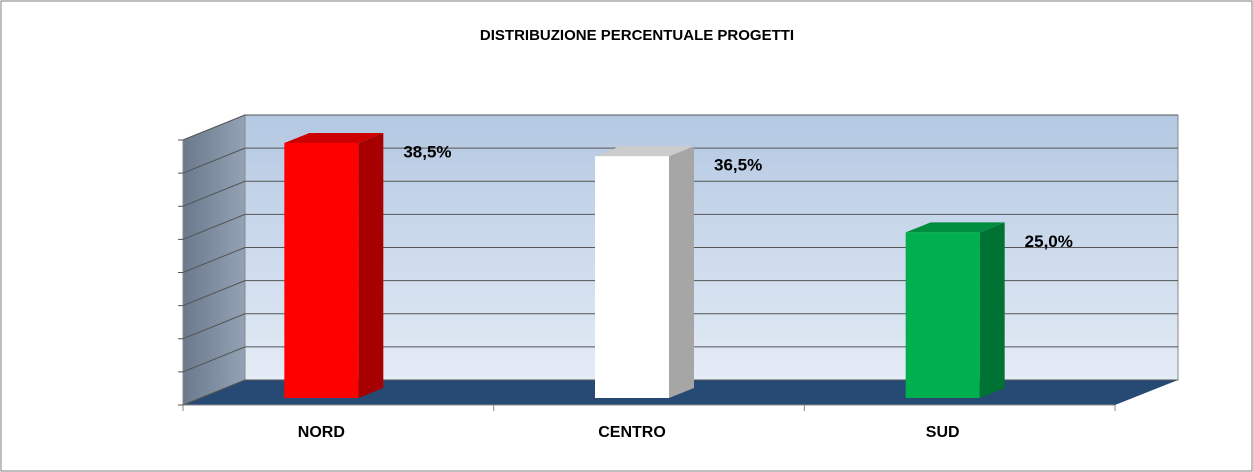 The width and height of the screenshot is (1253, 472). I want to click on data-label: 36,5%, so click(738, 165).